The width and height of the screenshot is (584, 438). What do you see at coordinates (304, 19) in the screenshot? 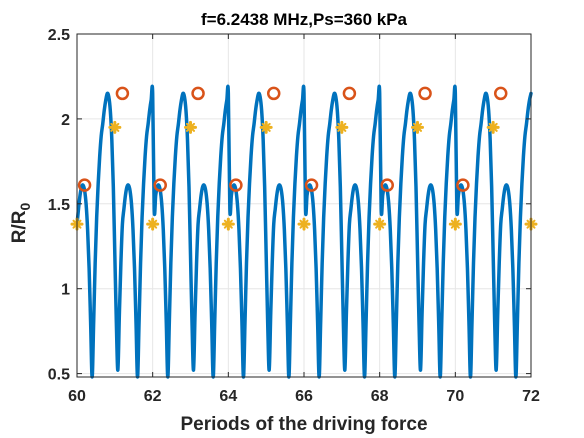
I see `chart-title: f=6.2438 MHz,Ps=360 kPa` at bounding box center [304, 19].